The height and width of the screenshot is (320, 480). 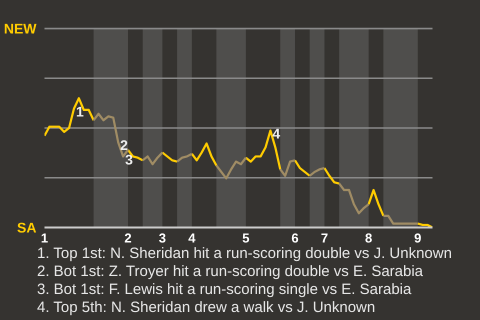 What do you see at coordinates (162, 238) in the screenshot?
I see `x-tick-label: 3` at bounding box center [162, 238].